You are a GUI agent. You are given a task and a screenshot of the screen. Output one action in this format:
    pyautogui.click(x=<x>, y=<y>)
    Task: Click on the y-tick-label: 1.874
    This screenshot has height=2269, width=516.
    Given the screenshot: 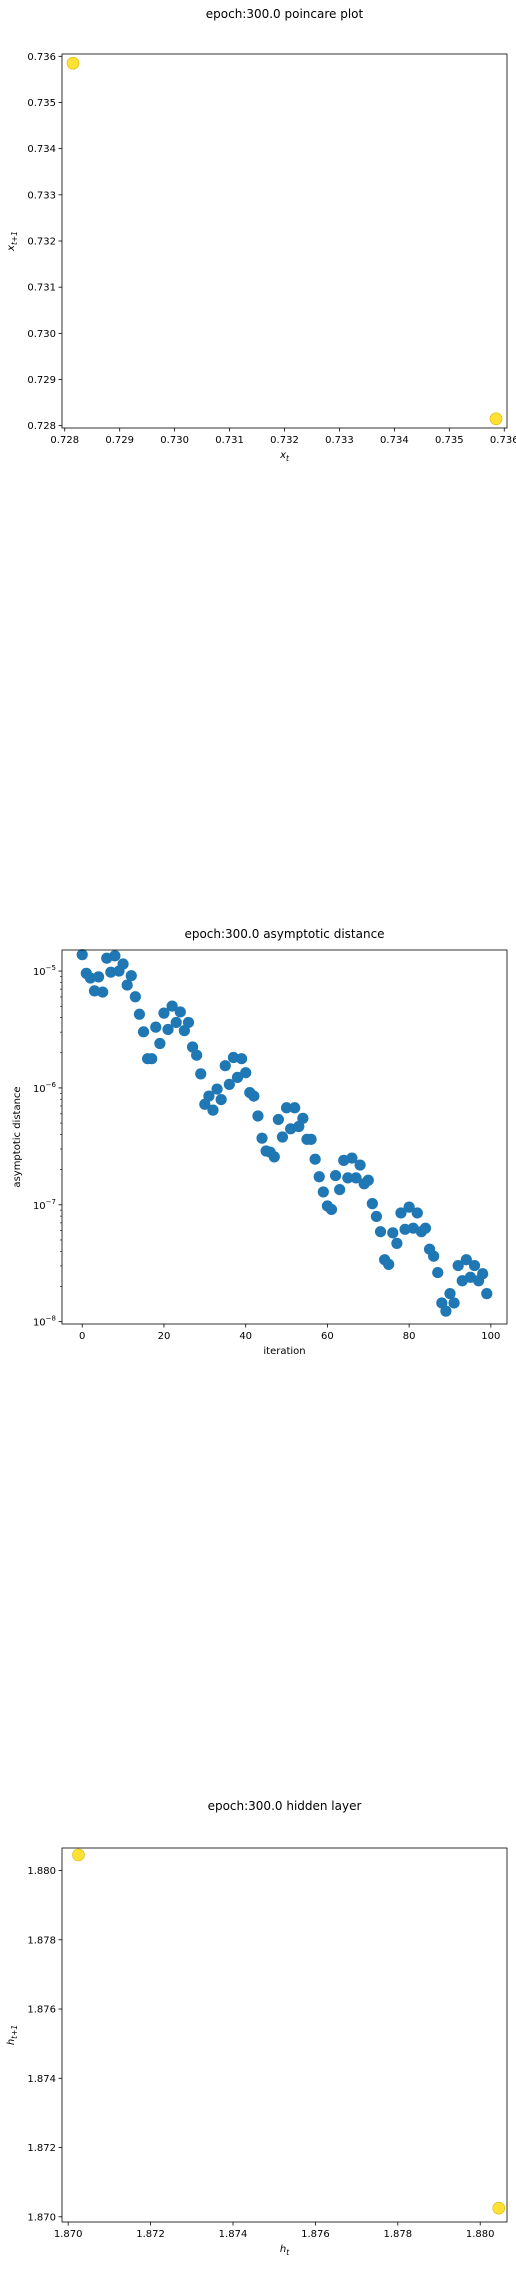 What is the action you would take?
    pyautogui.click(x=41, y=2079)
    